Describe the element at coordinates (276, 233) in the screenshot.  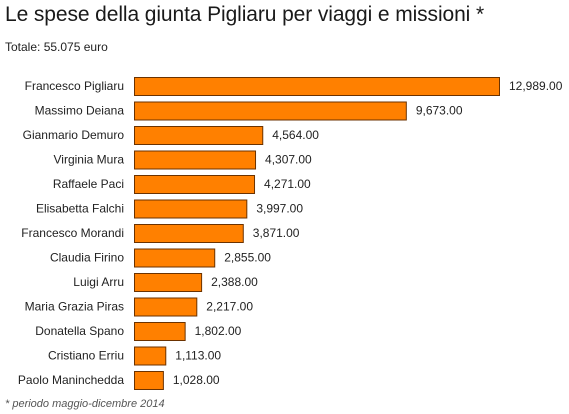
I see `value-label: 3,871.00` at that location.